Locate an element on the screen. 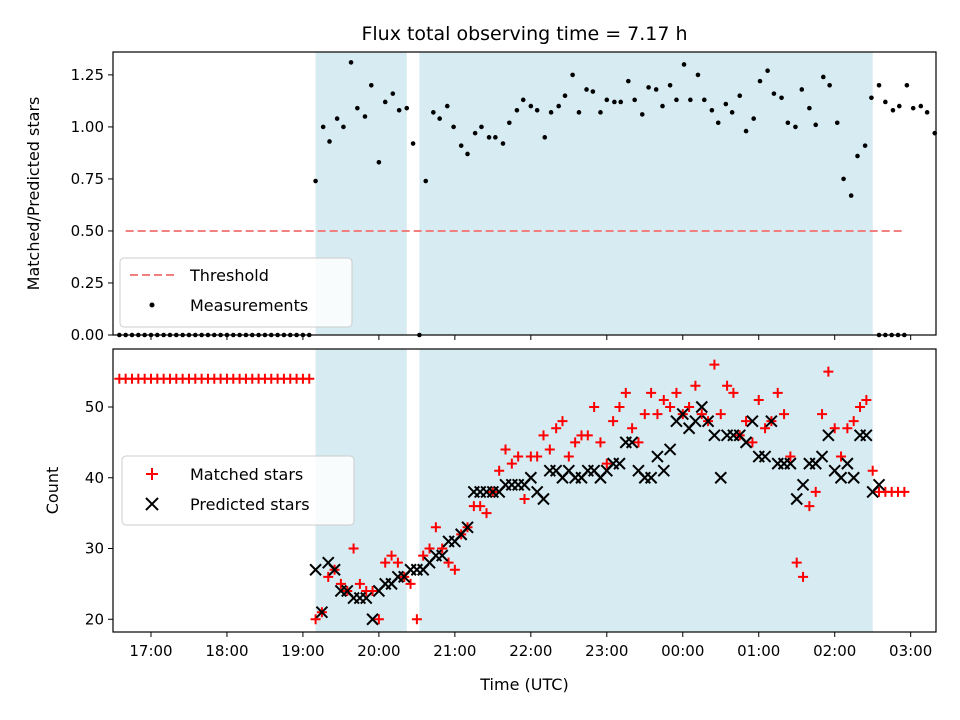  bottom-y-ticks: 20 30 40 50 is located at coordinates (99, 513).